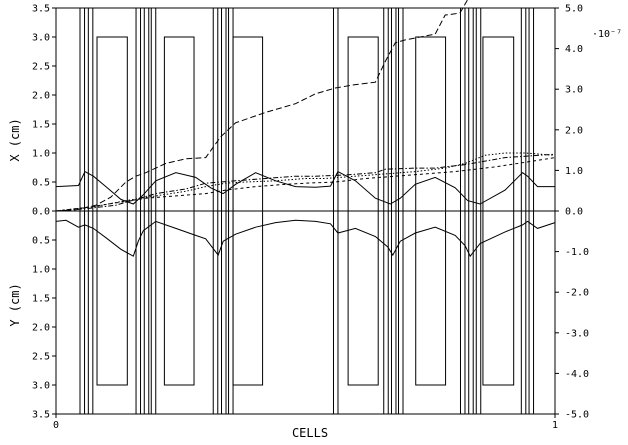 The height and width of the screenshot is (445, 628). What do you see at coordinates (574, 212) in the screenshot?
I see `right-tick-label: 0.0` at bounding box center [574, 212].